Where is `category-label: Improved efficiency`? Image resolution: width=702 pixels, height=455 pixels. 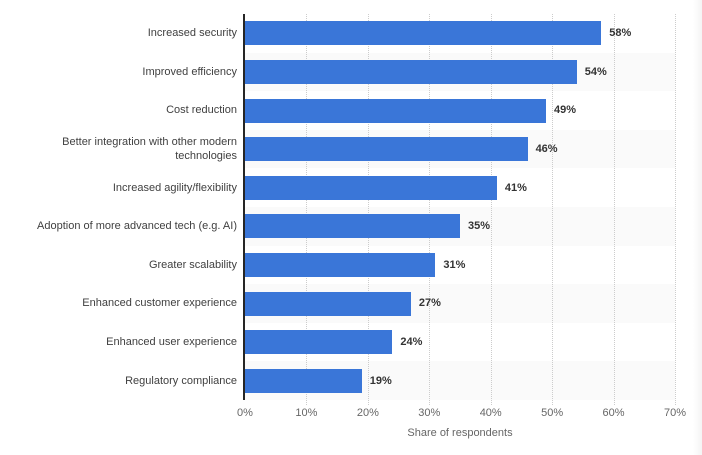
category-label: Improved efficiency is located at coordinates (189, 71).